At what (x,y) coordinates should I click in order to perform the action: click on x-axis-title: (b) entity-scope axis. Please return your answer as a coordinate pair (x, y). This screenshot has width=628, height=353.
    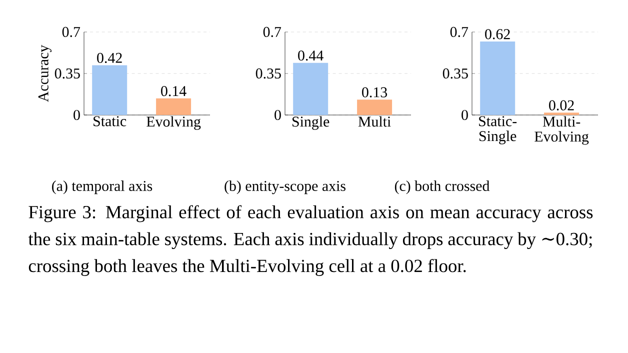
    Looking at the image, I should click on (285, 187).